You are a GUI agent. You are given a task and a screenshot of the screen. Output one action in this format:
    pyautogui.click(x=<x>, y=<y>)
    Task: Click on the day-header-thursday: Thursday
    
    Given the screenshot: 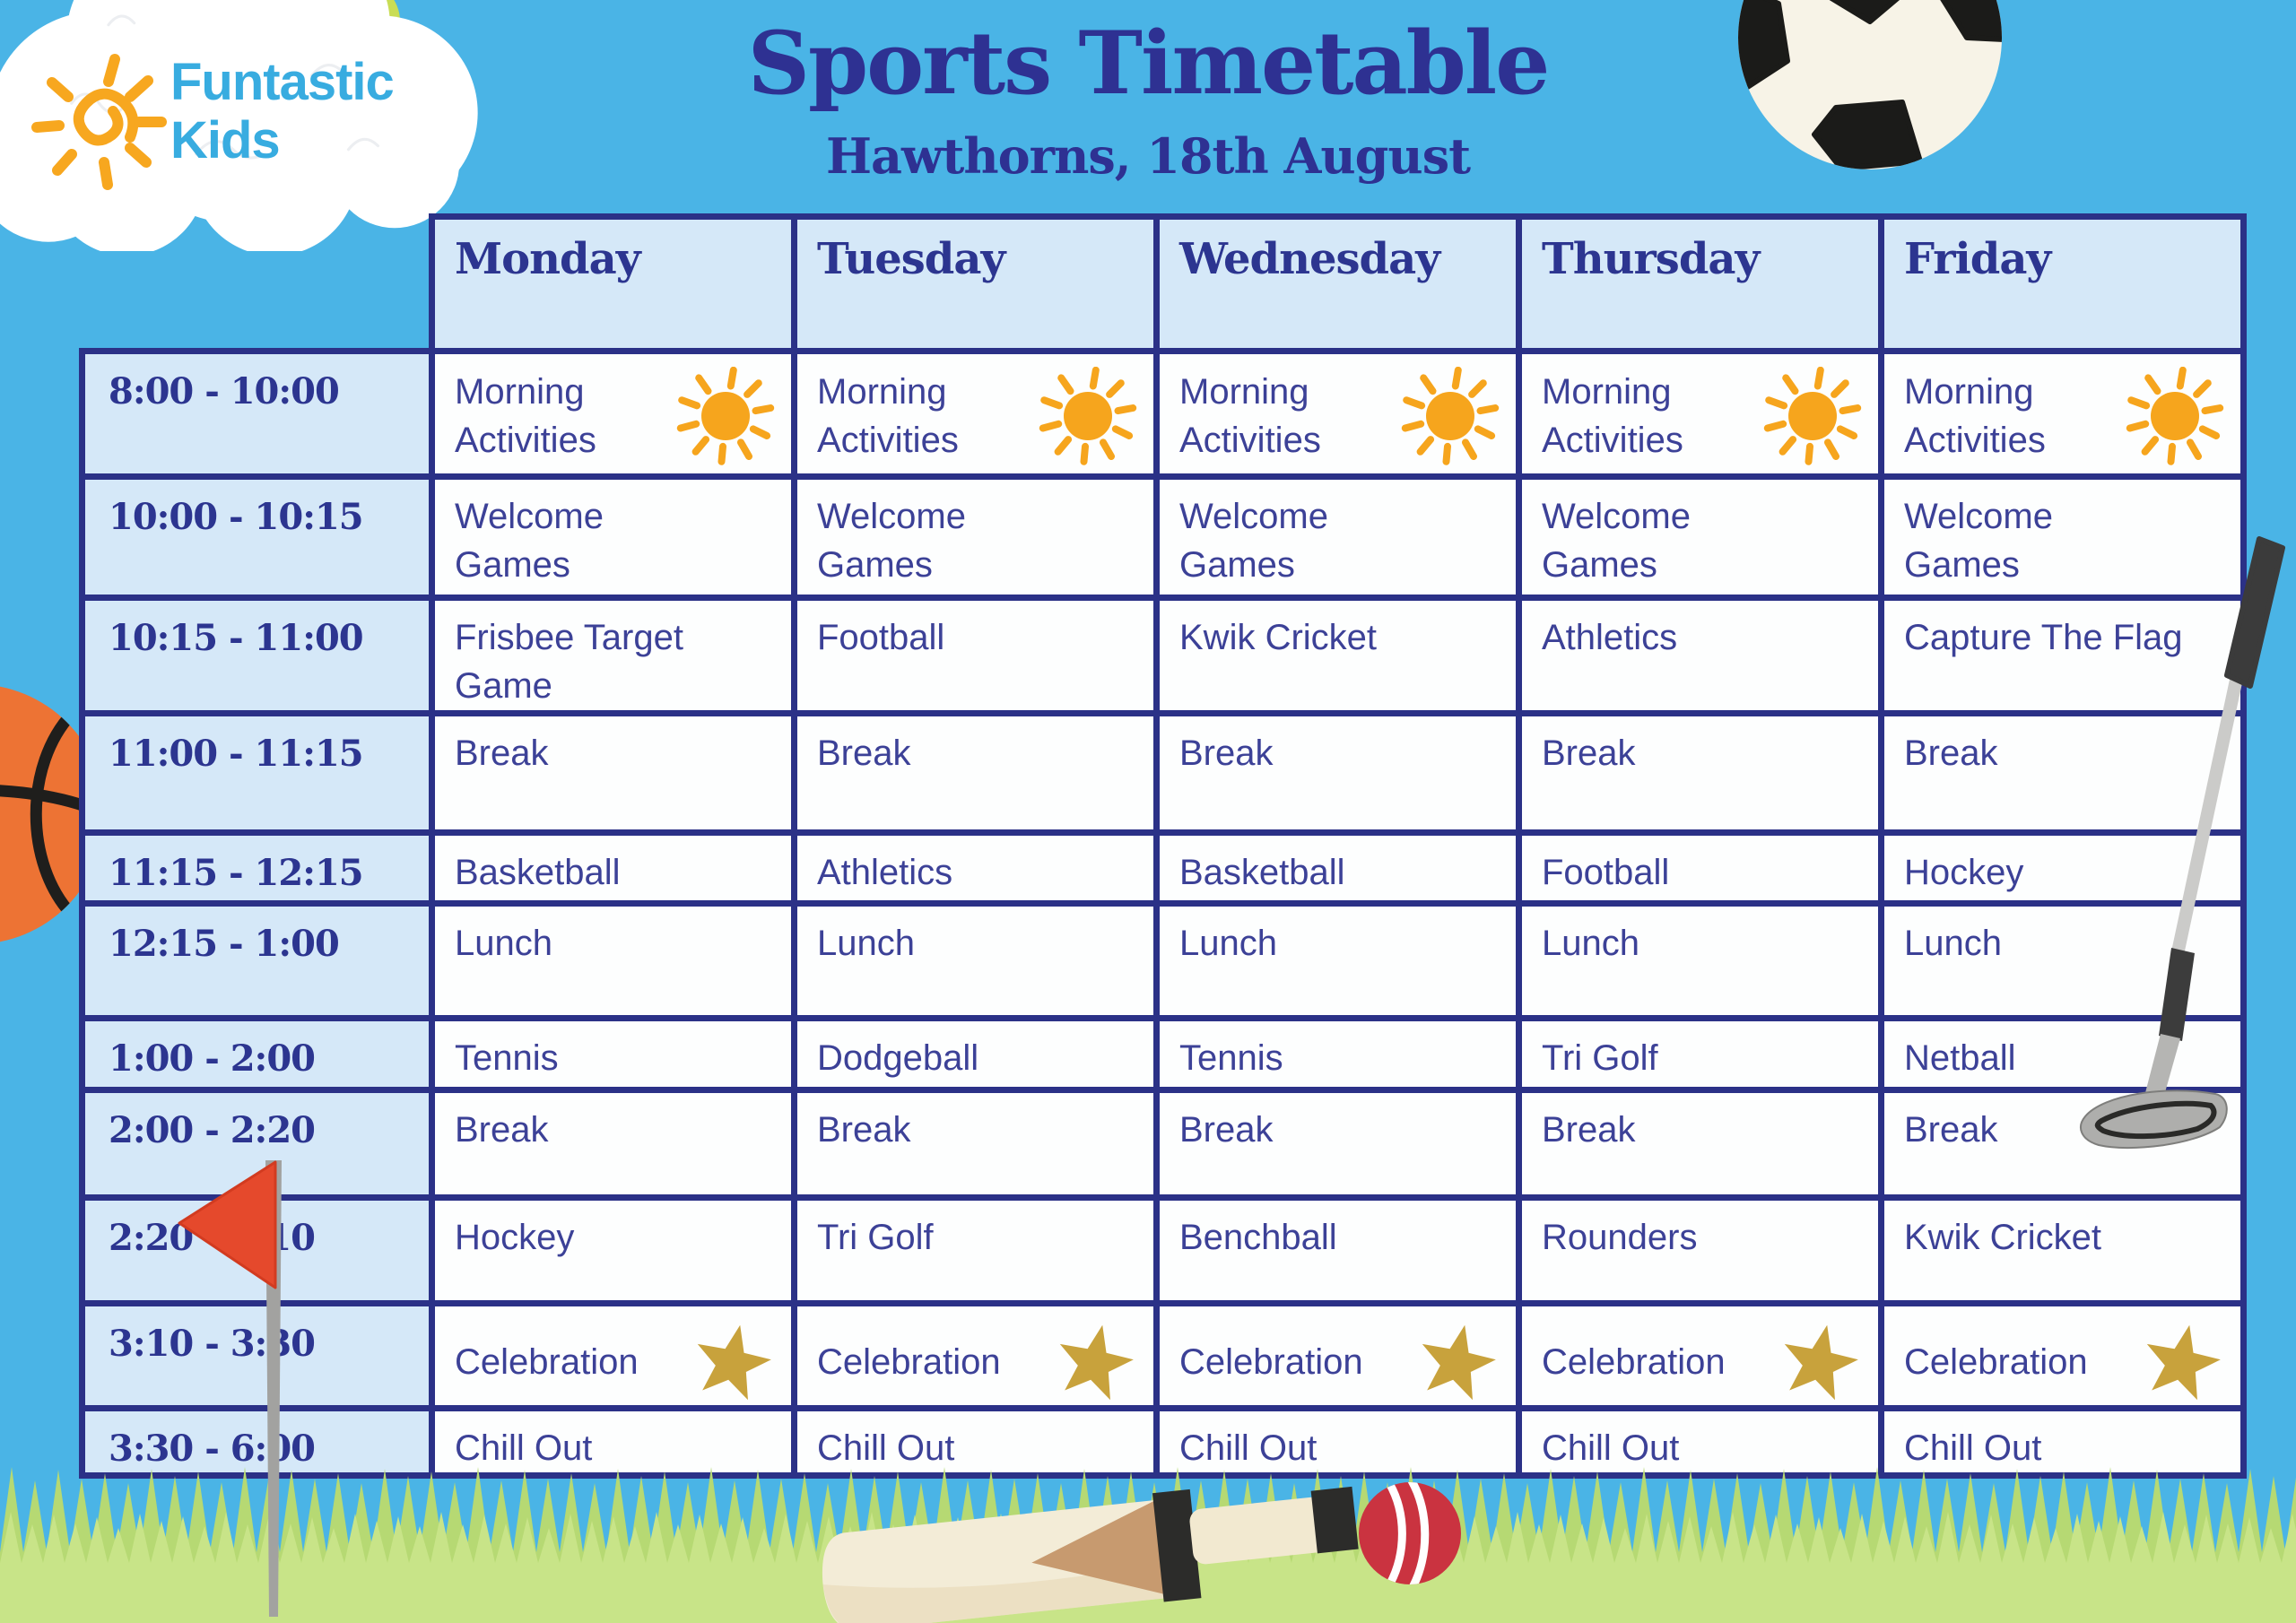 What is the action you would take?
    pyautogui.click(x=1700, y=283)
    